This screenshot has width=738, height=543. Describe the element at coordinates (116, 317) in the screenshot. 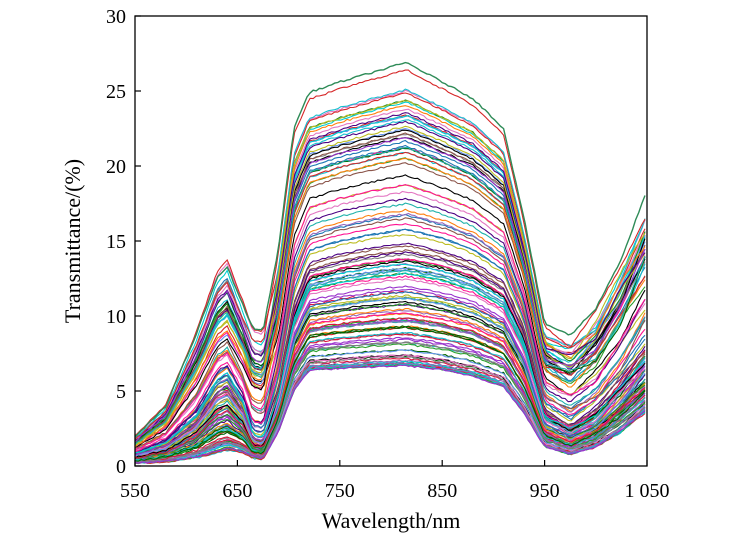

I see `y-tick-label: 10` at that location.